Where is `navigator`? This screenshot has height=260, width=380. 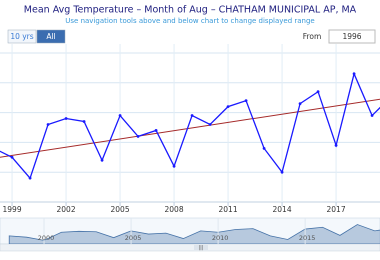
navigator is located at coordinates (190, 231).